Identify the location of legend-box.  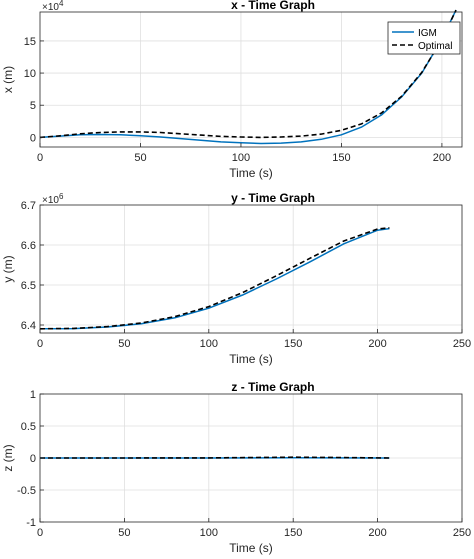
(424, 38).